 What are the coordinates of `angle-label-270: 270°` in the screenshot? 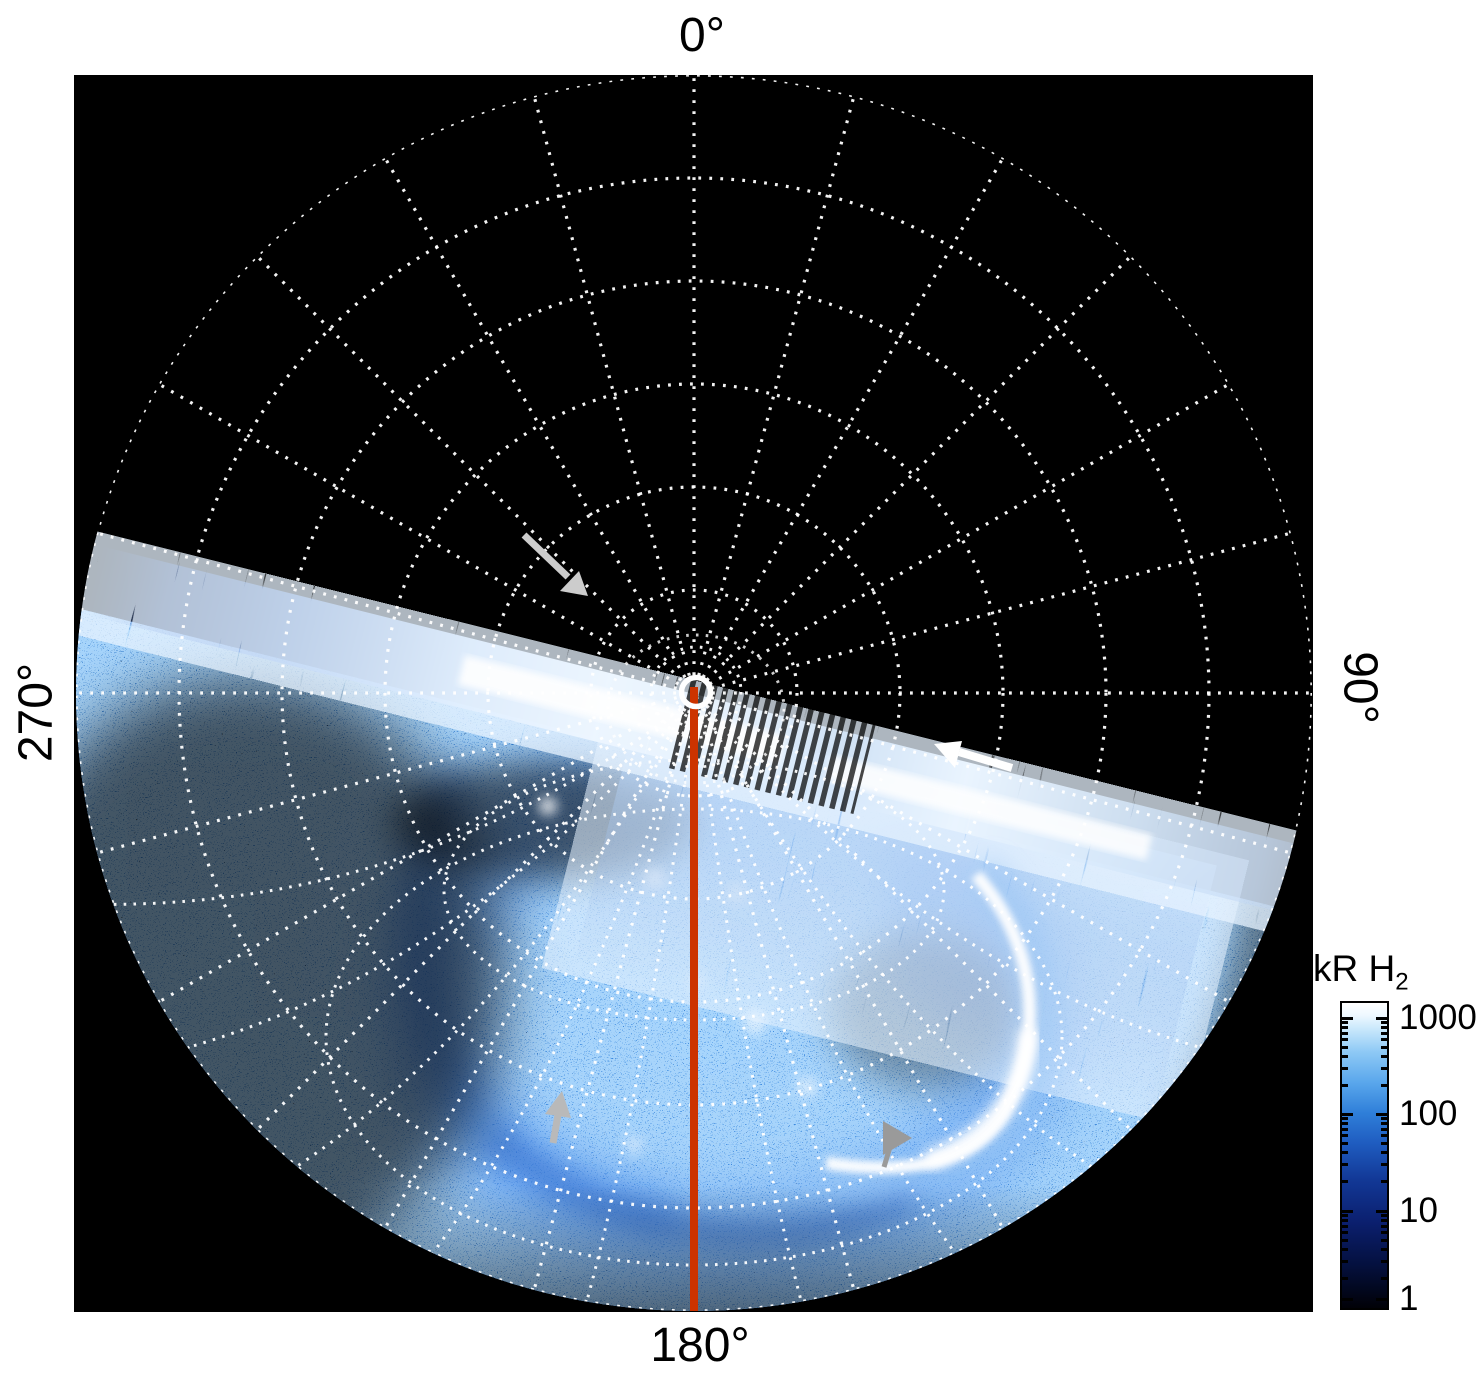 It's located at (36, 712).